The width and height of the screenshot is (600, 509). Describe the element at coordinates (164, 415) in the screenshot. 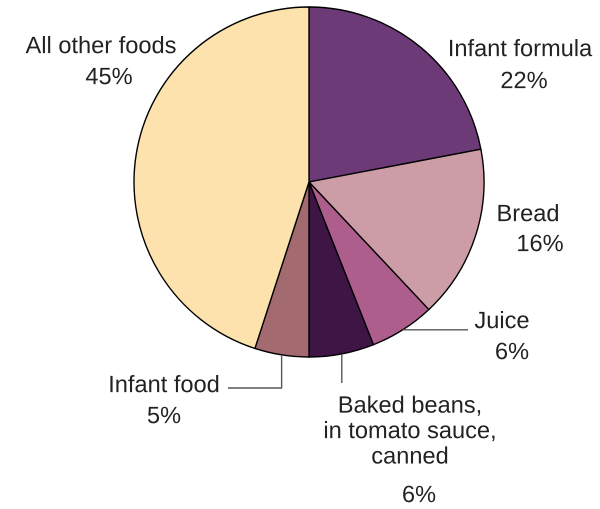

I see `data-label: 5%` at that location.